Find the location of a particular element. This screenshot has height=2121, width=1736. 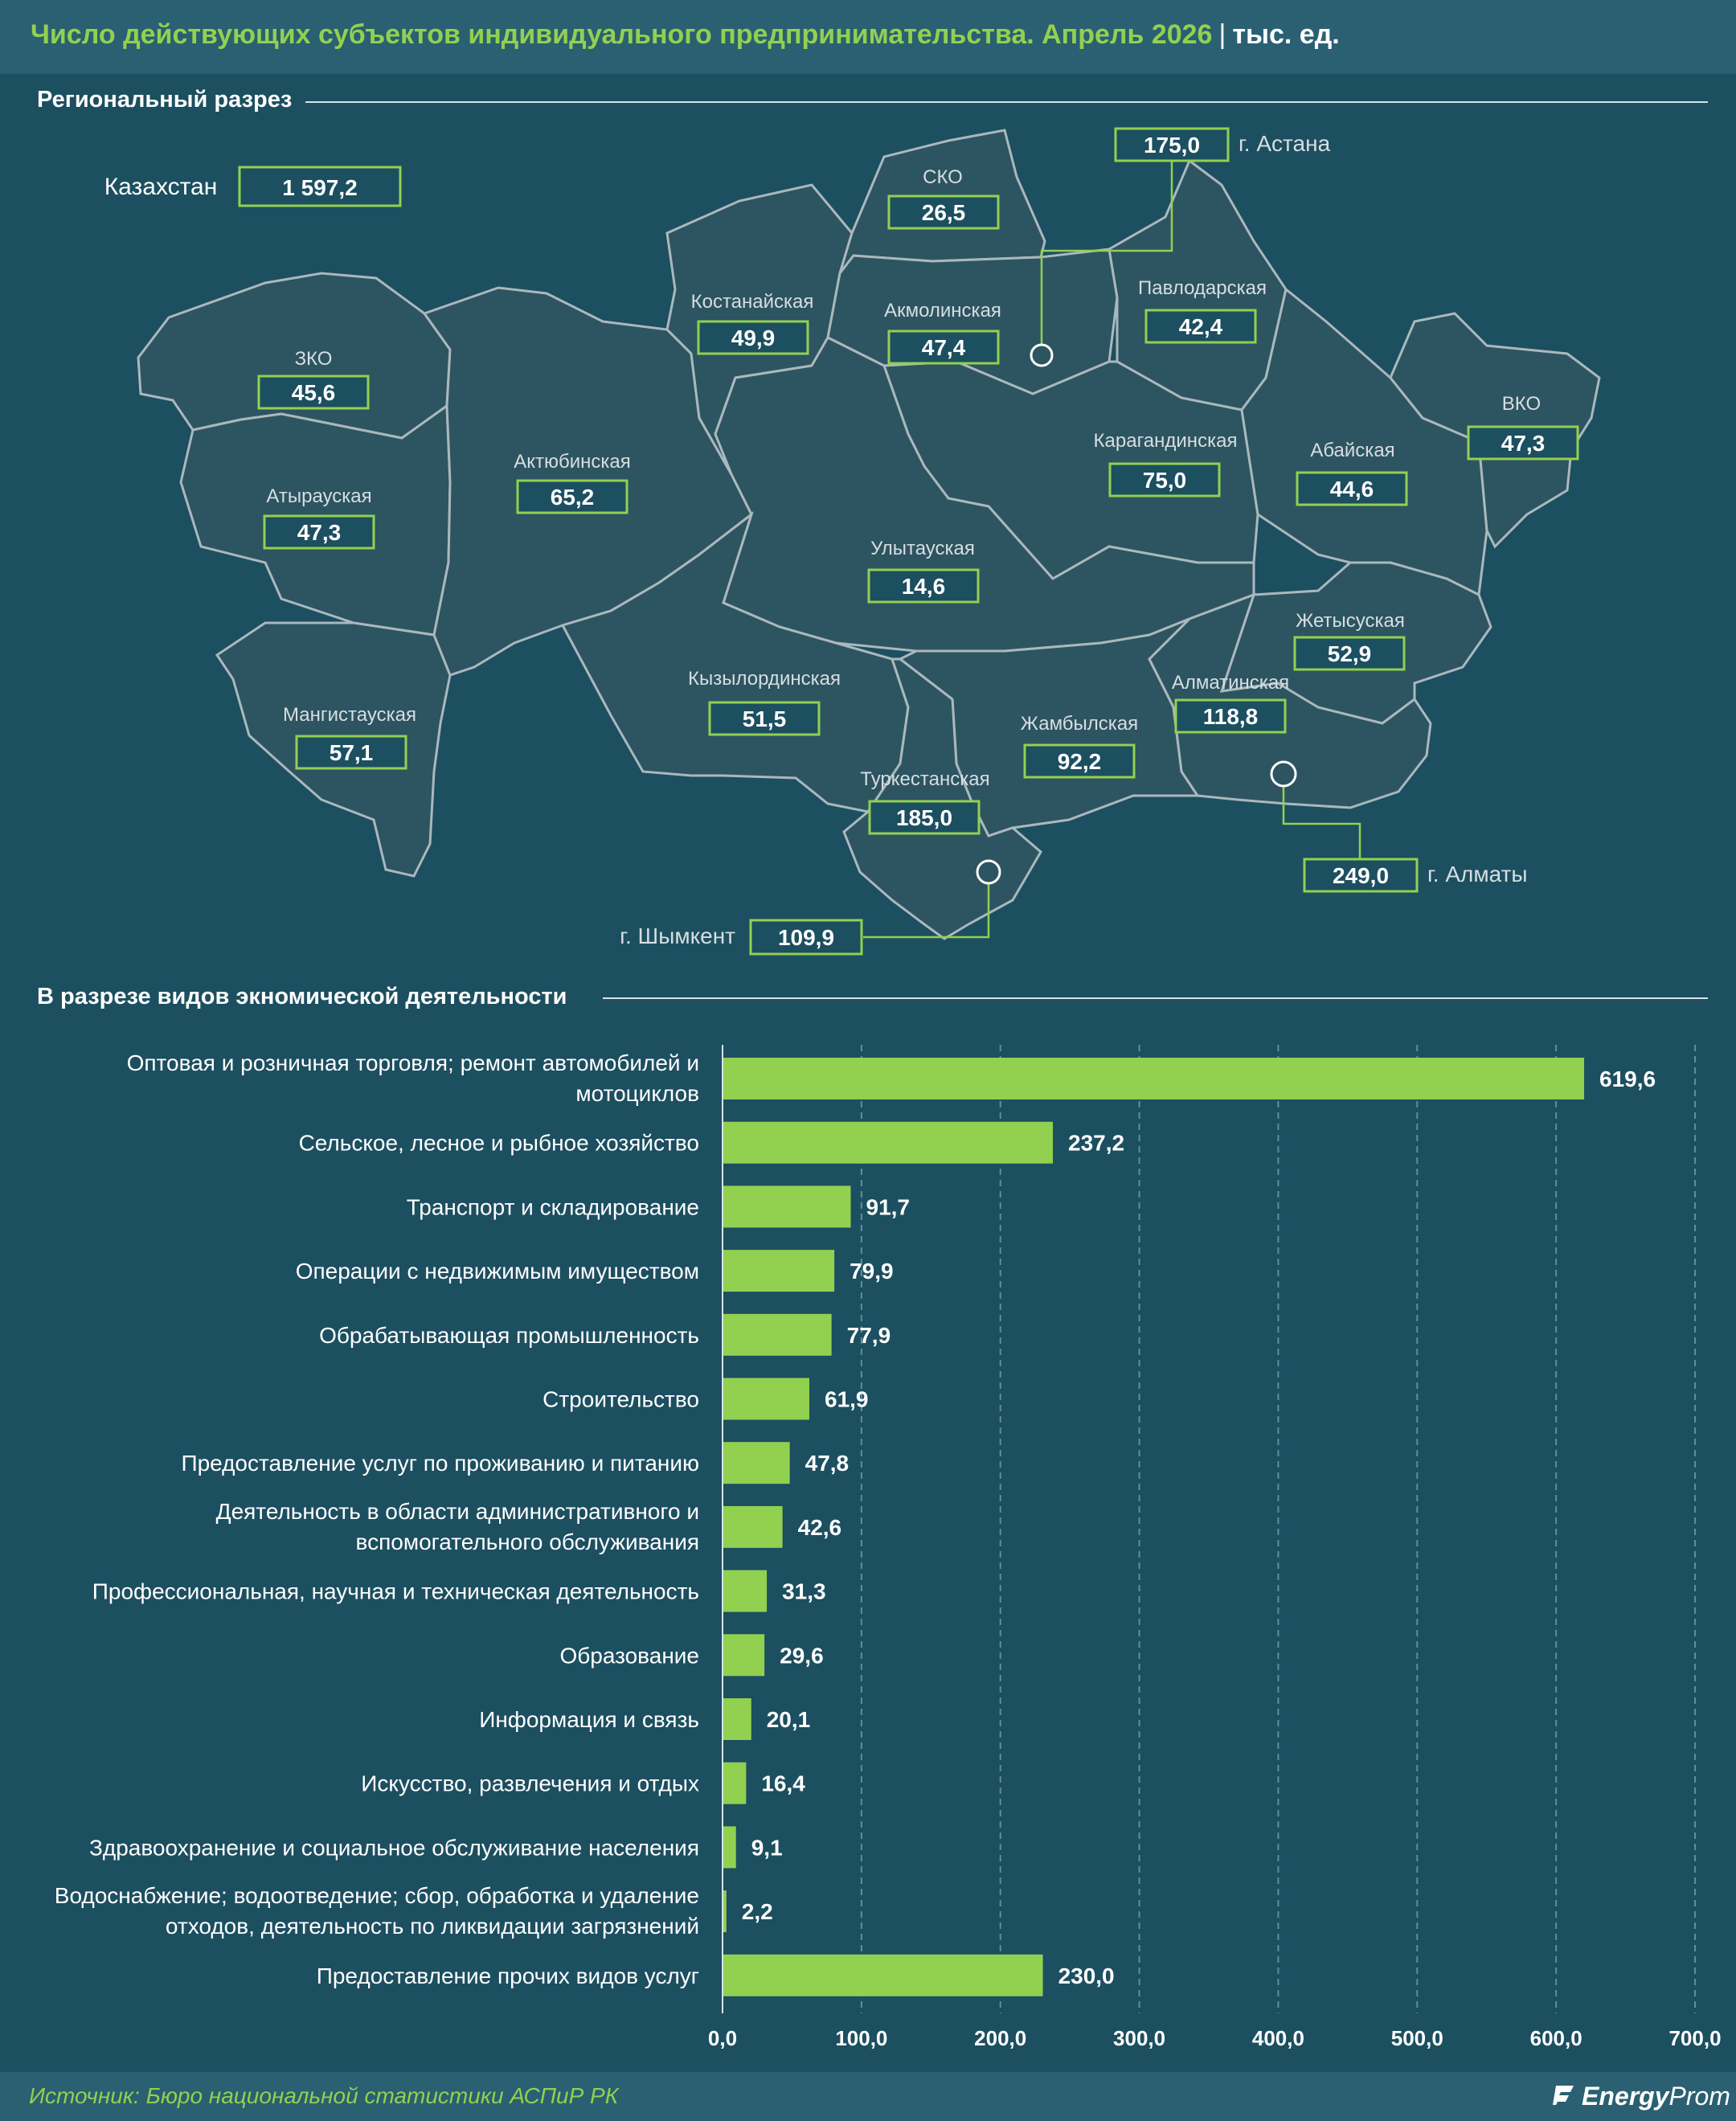

category-label-3: Операции с недвижимым имуществом is located at coordinates (497, 1271).